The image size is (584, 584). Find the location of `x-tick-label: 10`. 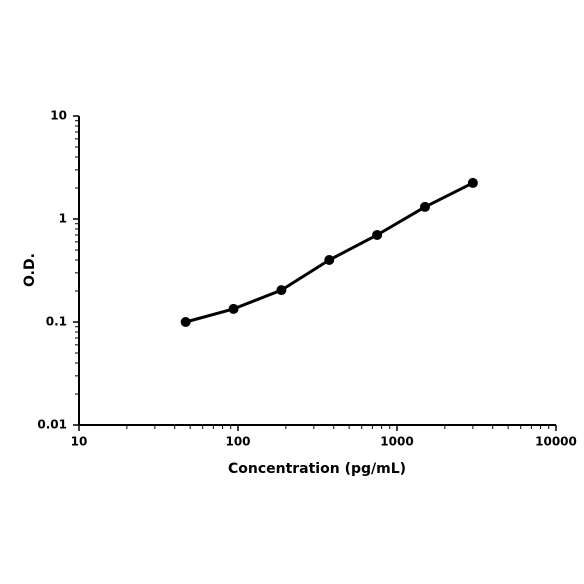

x-tick-label: 10 is located at coordinates (79, 442).